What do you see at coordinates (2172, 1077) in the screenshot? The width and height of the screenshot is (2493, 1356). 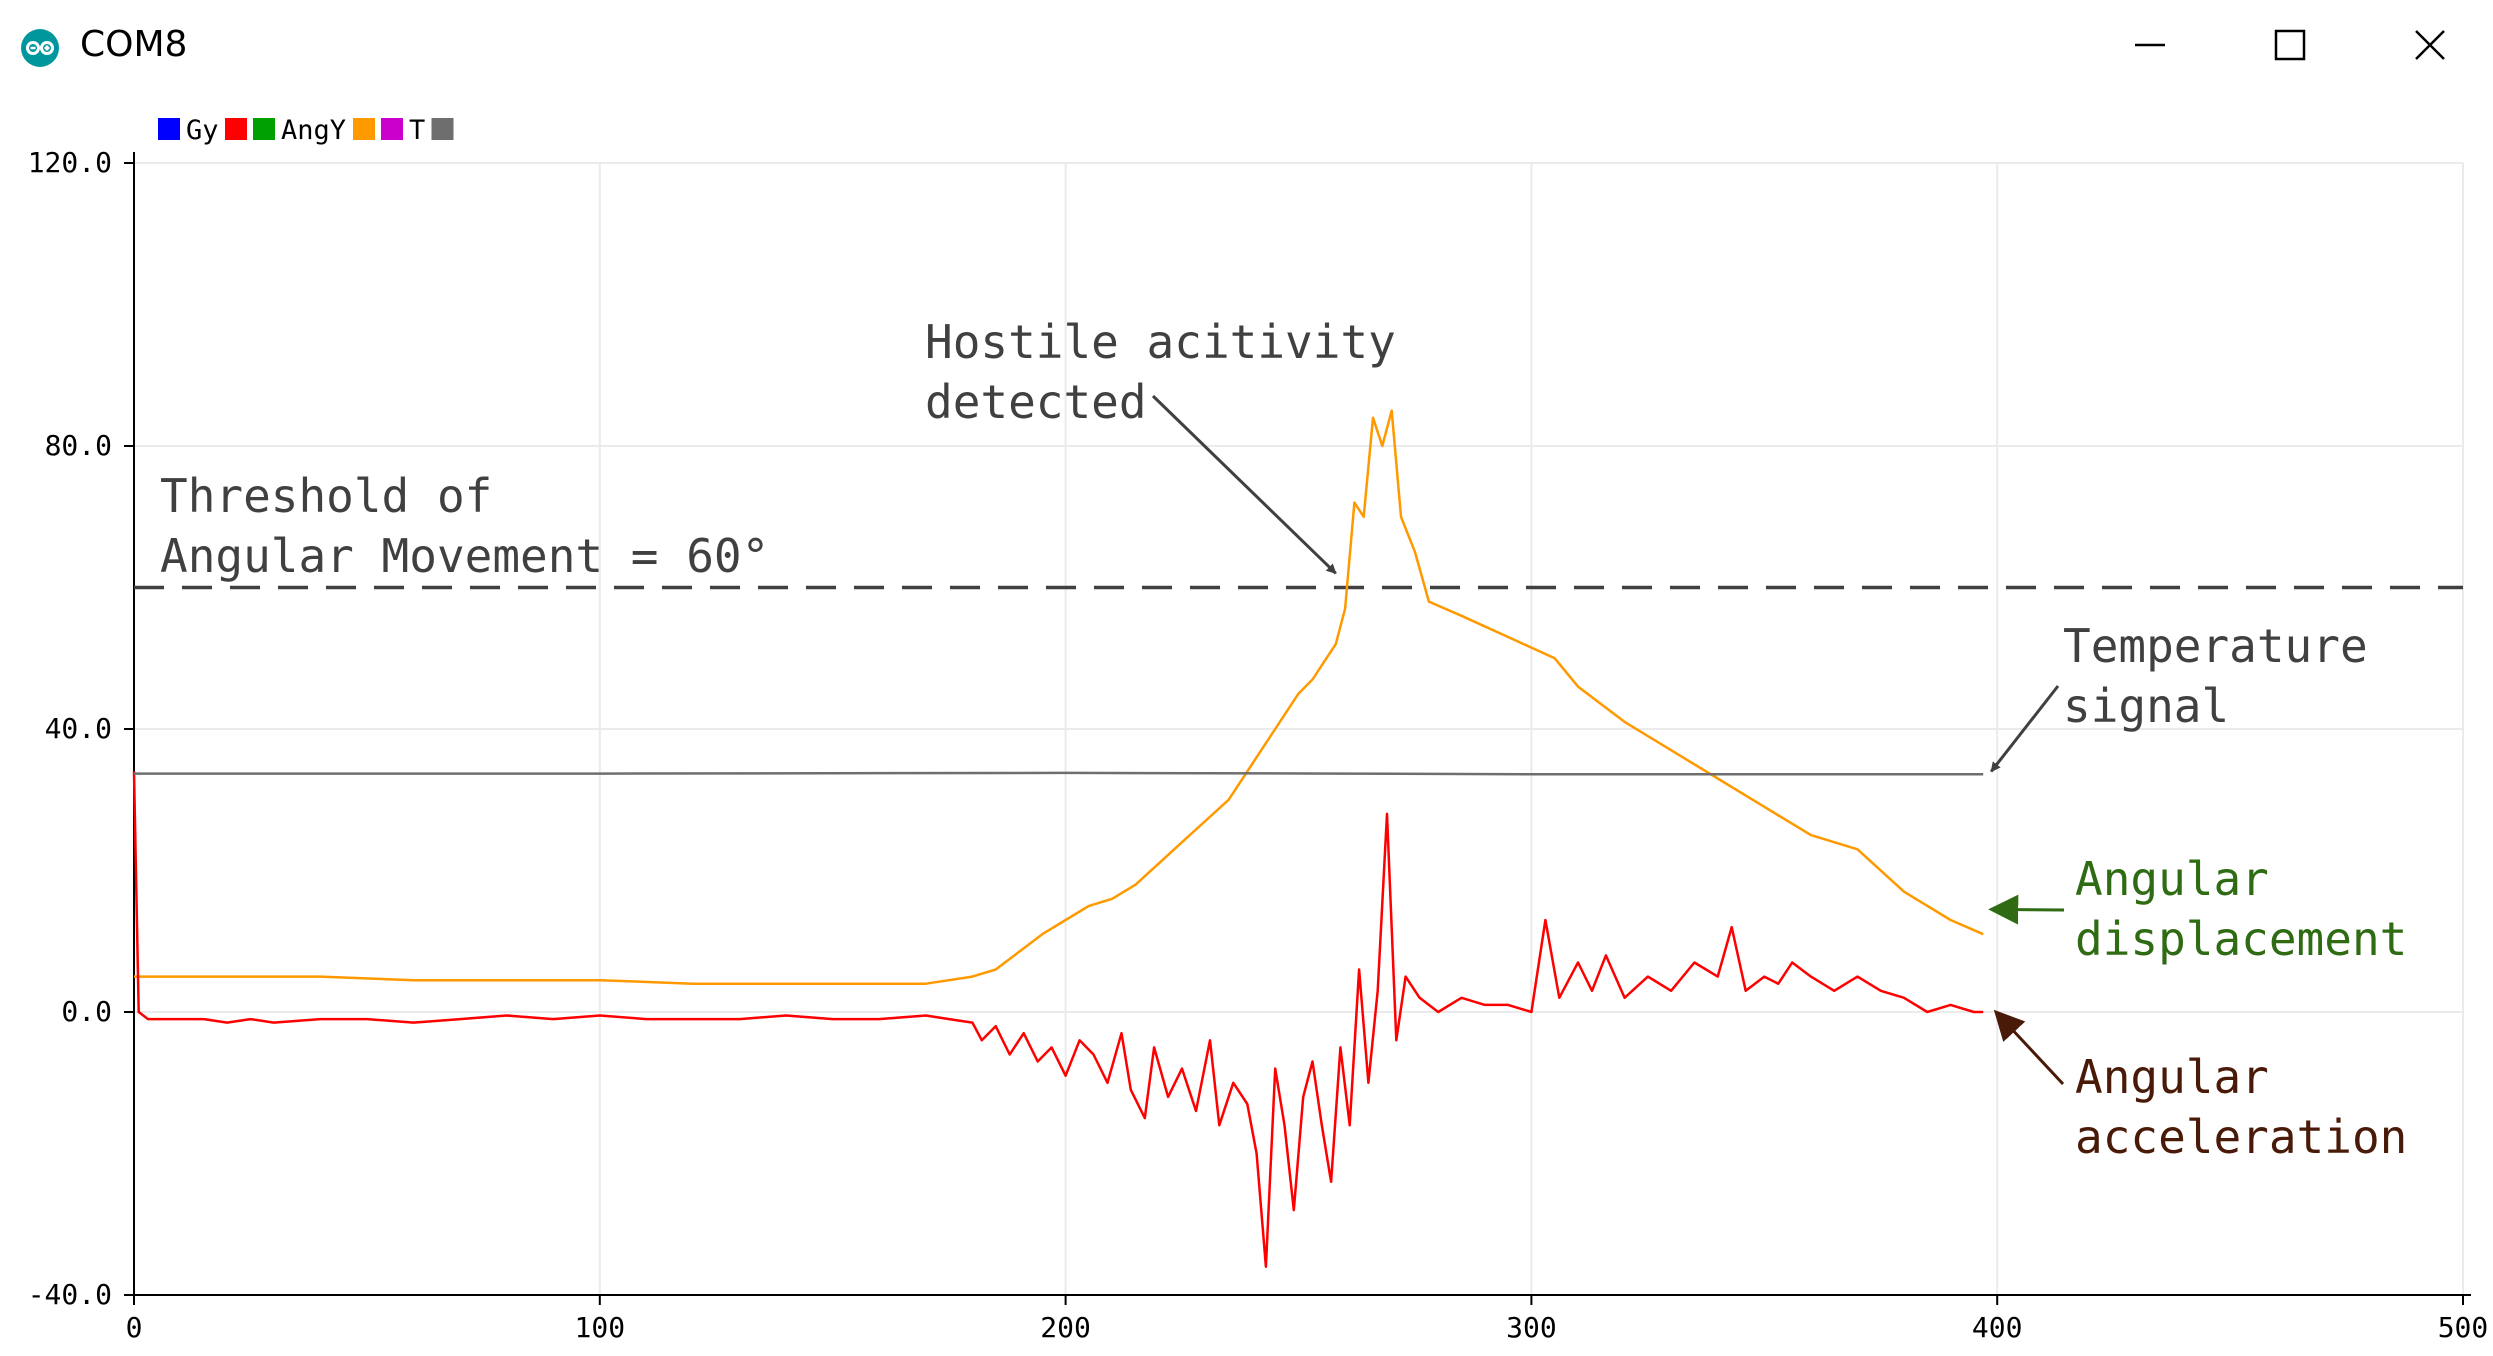 I see `annotation-3-line1: Angular` at bounding box center [2172, 1077].